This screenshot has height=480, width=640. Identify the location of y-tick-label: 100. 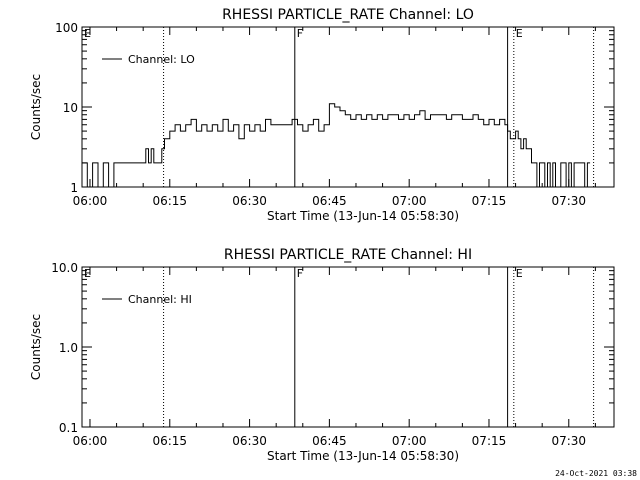
(66, 28).